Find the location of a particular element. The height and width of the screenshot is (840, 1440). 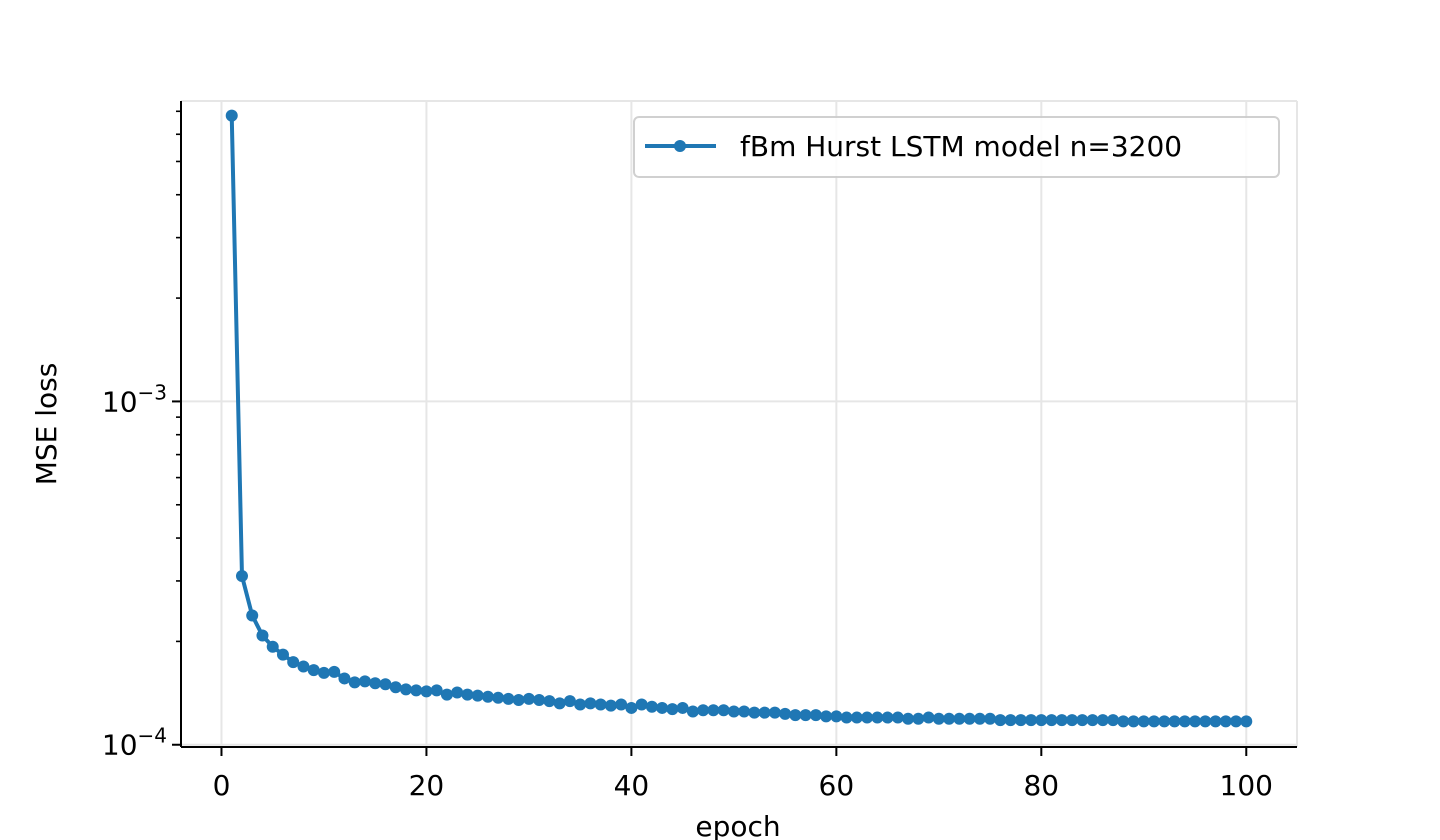

legend-label: fBm Hurst LSTM model n=3200 is located at coordinates (961, 146).